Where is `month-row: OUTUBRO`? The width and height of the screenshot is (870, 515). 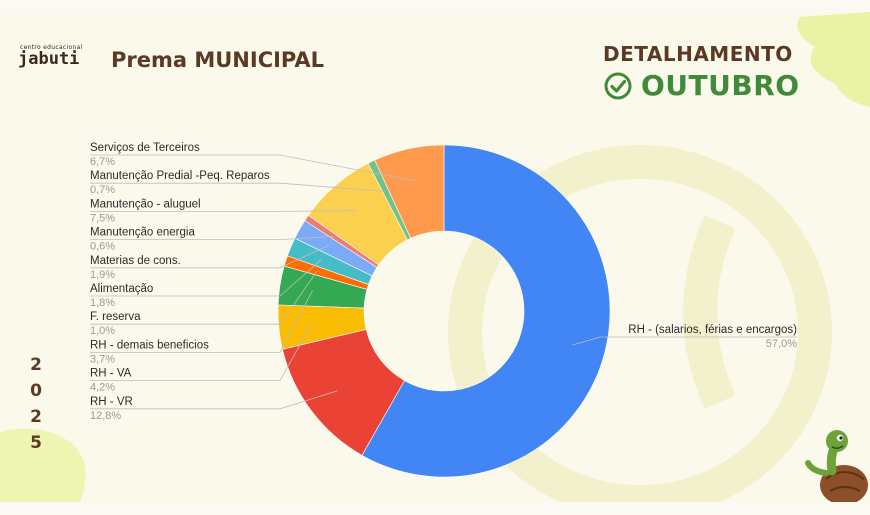 month-row: OUTUBRO is located at coordinates (703, 85).